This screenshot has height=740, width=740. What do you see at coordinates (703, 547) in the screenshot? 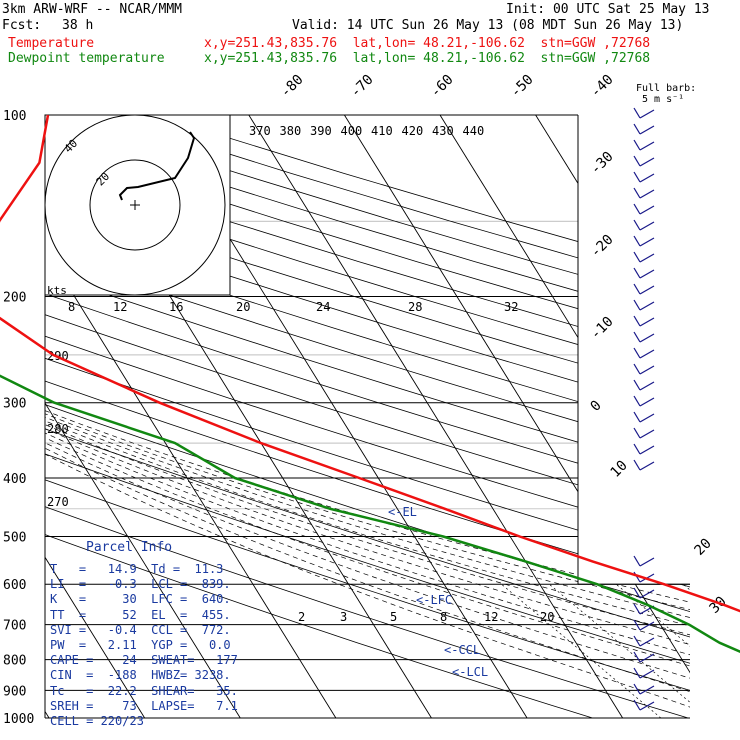
I see `isotherm-label: 20` at bounding box center [703, 547].